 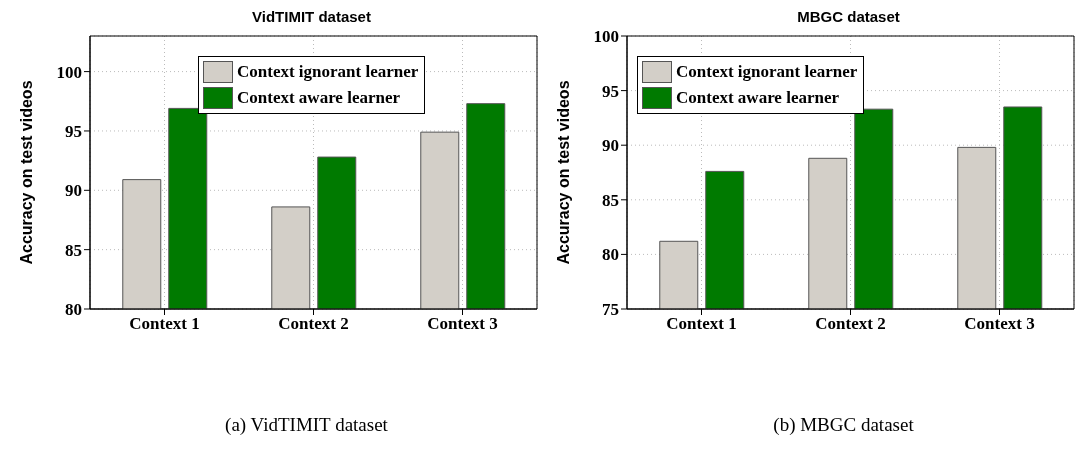 I want to click on chart-title: MBGC dataset, so click(x=848, y=17).